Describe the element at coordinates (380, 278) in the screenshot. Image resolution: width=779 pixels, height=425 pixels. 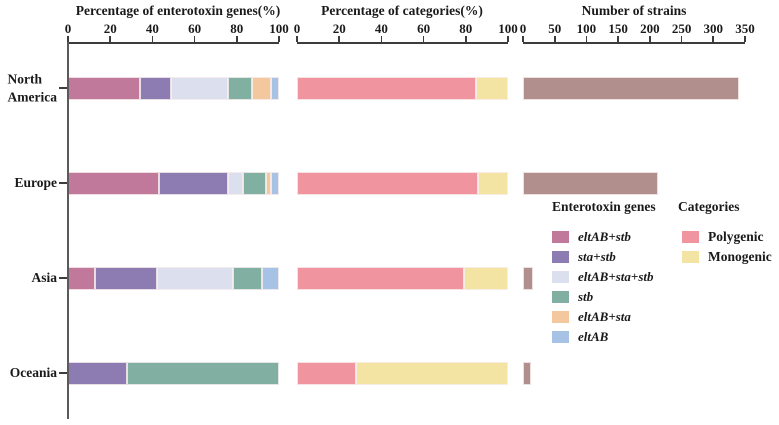
I see `bar-segment-asia-polygenic` at that location.